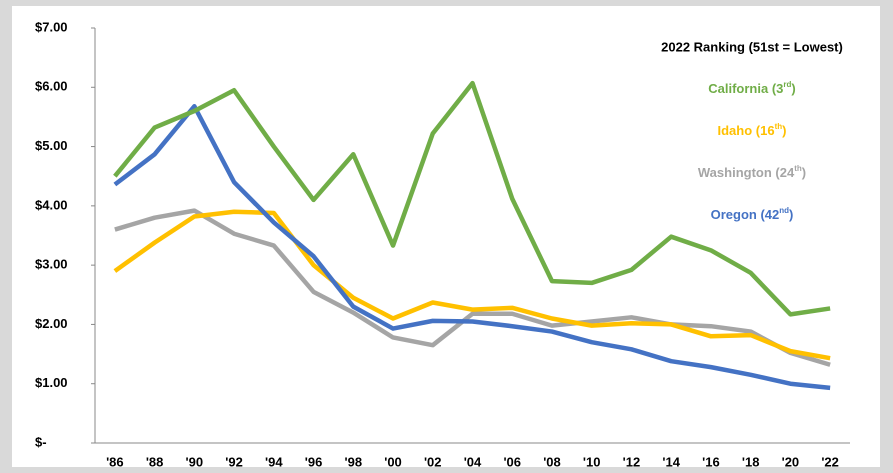 The image size is (893, 473). I want to click on legend-entry: Oregon (42nd), so click(752, 214).